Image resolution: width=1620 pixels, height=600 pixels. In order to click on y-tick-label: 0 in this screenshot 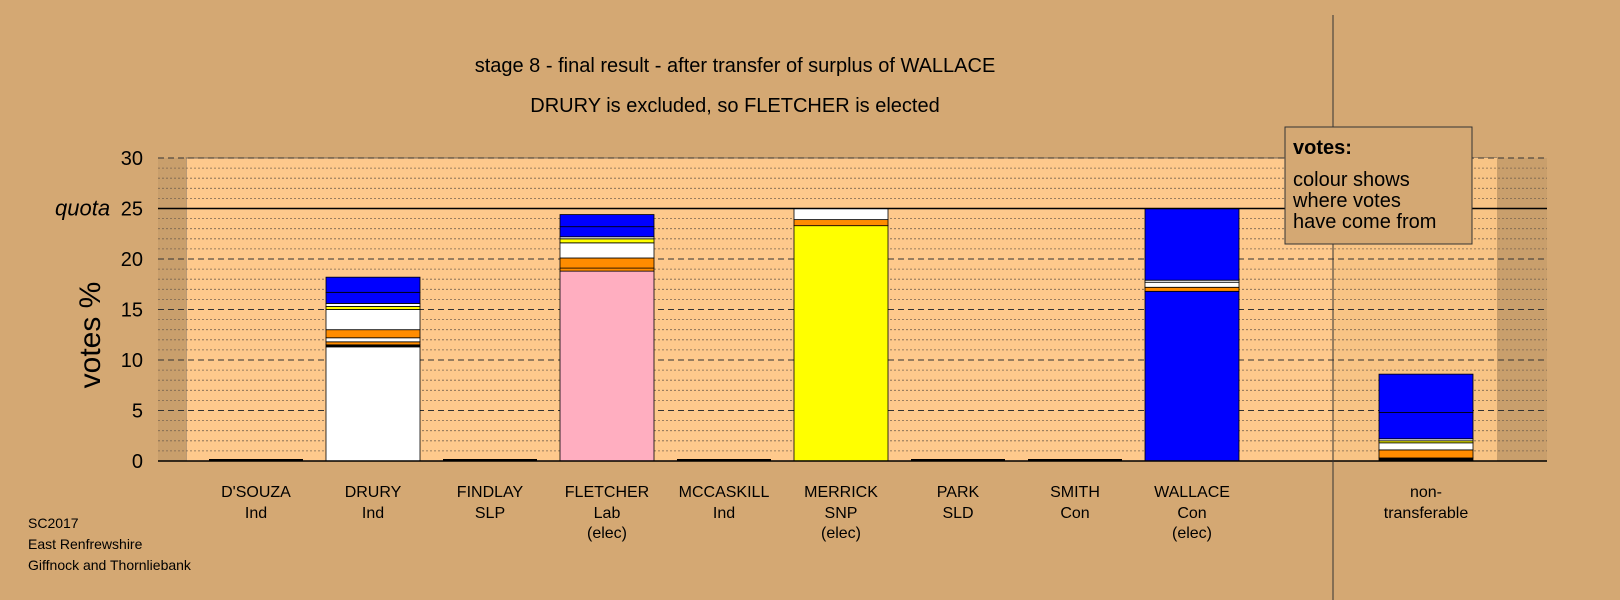, I will do `click(137, 462)`.